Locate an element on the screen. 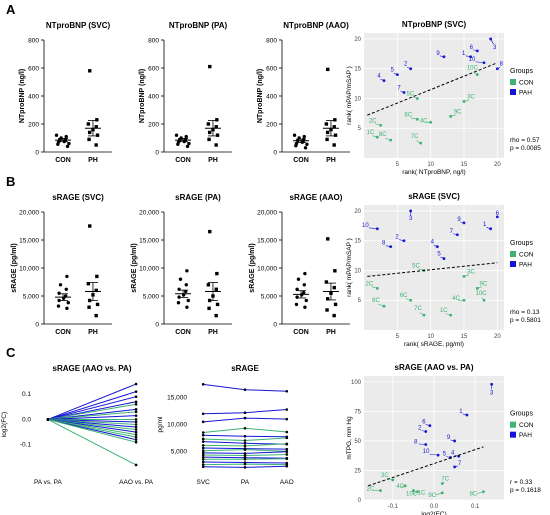 The height and width of the screenshot is (515, 550). point-label: 2C is located at coordinates (373, 121).